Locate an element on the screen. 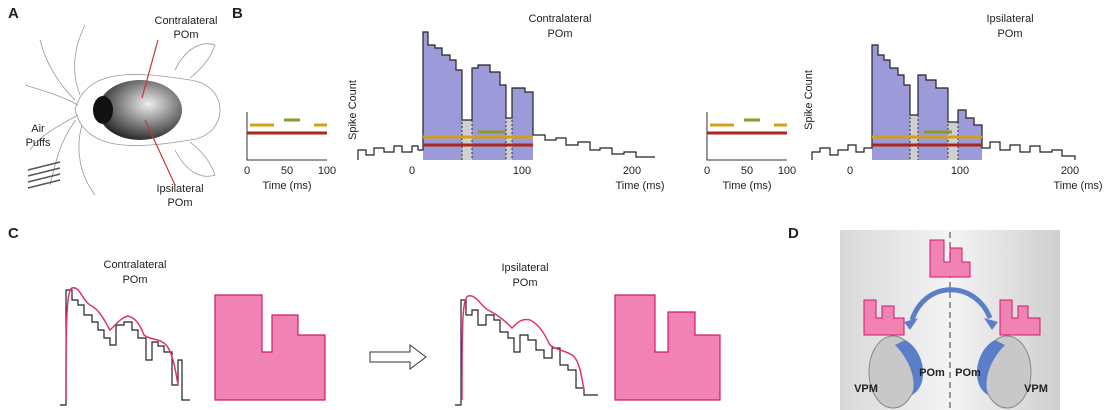 Image resolution: width=1110 pixels, height=410 pixels. brain is located at coordinates (140, 110).